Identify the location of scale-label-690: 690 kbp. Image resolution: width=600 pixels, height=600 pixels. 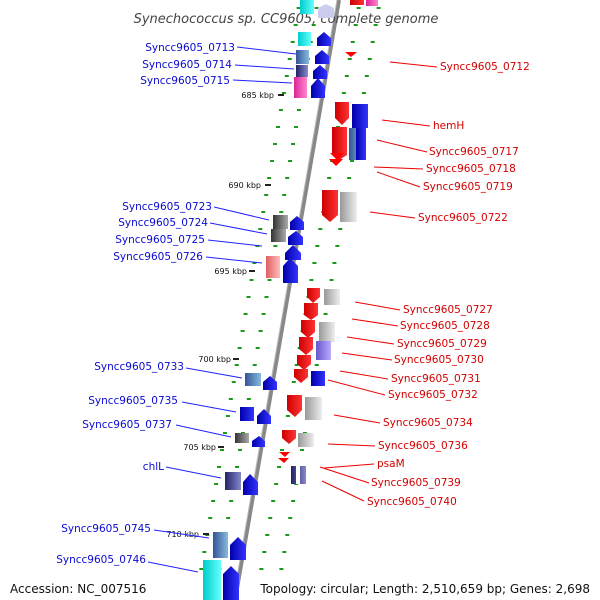
(244, 185).